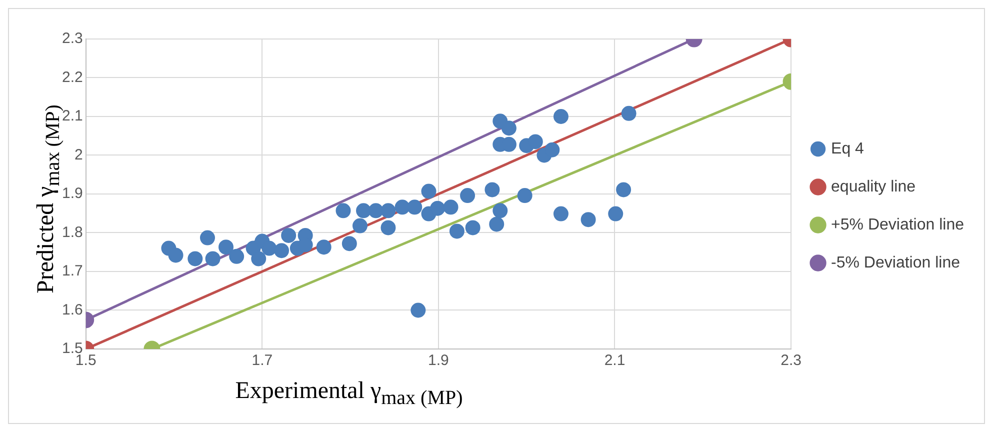 This screenshot has height=430, width=993. Describe the element at coordinates (72, 116) in the screenshot. I see `y-tick-label: 2.1` at that location.